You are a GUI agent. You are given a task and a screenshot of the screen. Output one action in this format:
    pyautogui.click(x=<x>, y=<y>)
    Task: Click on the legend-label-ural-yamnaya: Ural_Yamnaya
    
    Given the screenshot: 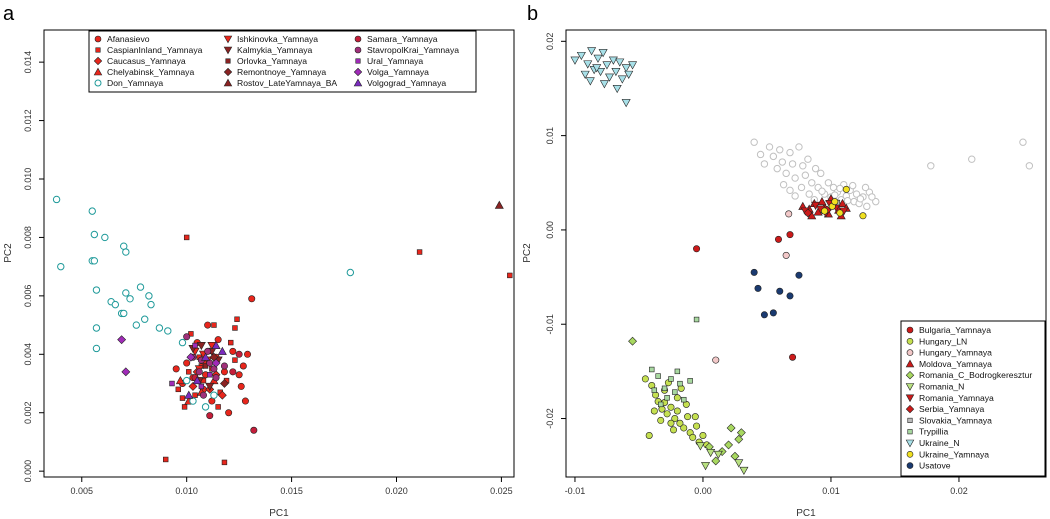 What is the action you would take?
    pyautogui.click(x=395, y=61)
    